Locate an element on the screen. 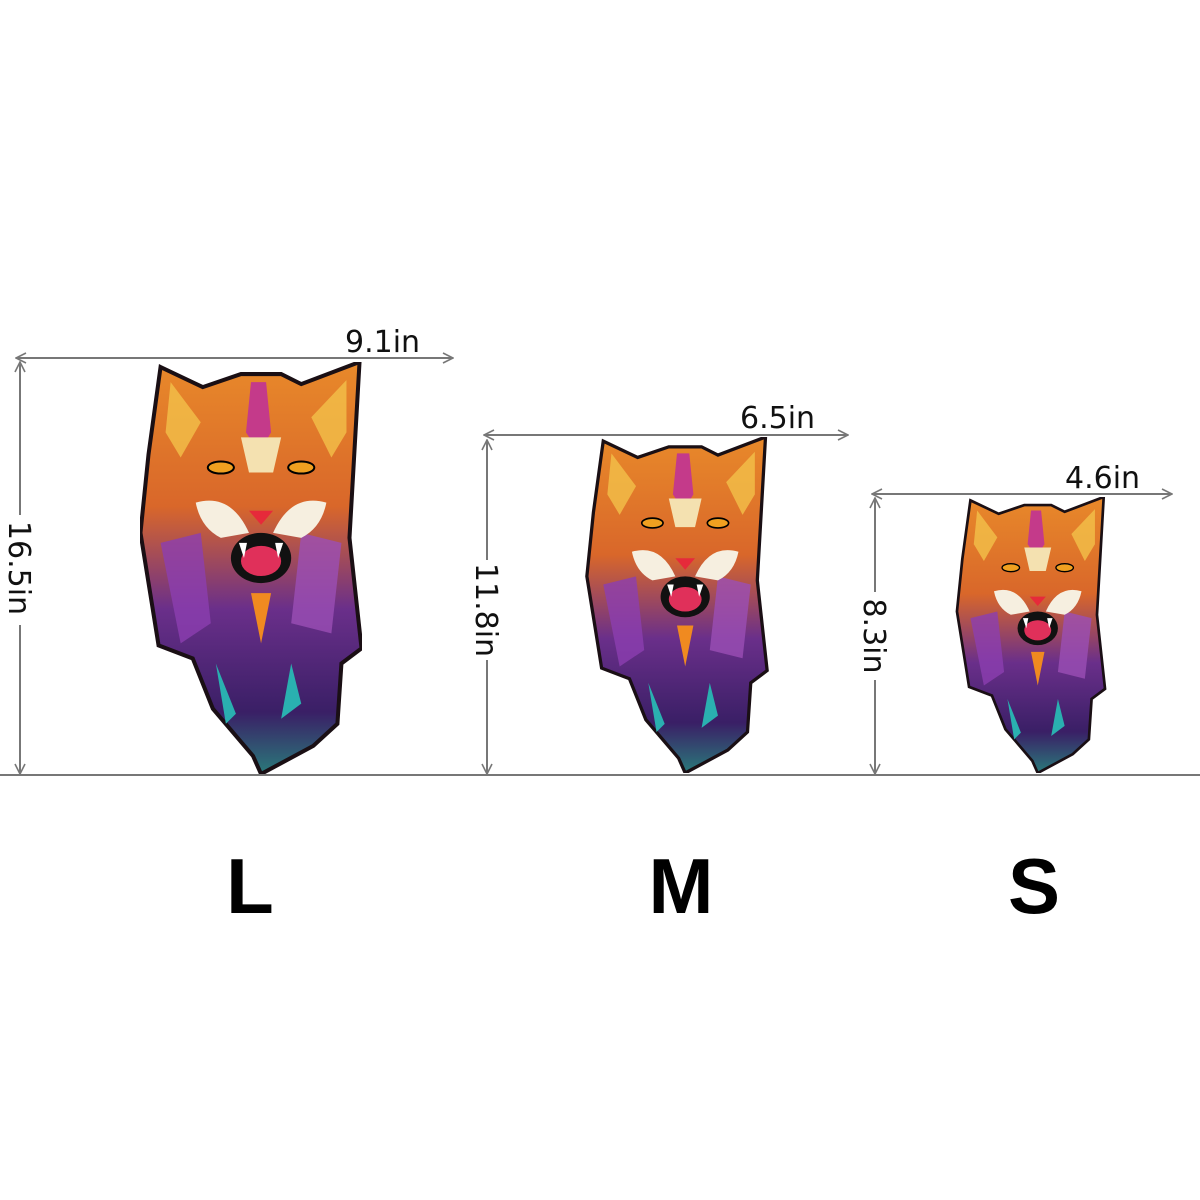  size-m-group: 6.5in 11.8in M is located at coordinates (658, 665).